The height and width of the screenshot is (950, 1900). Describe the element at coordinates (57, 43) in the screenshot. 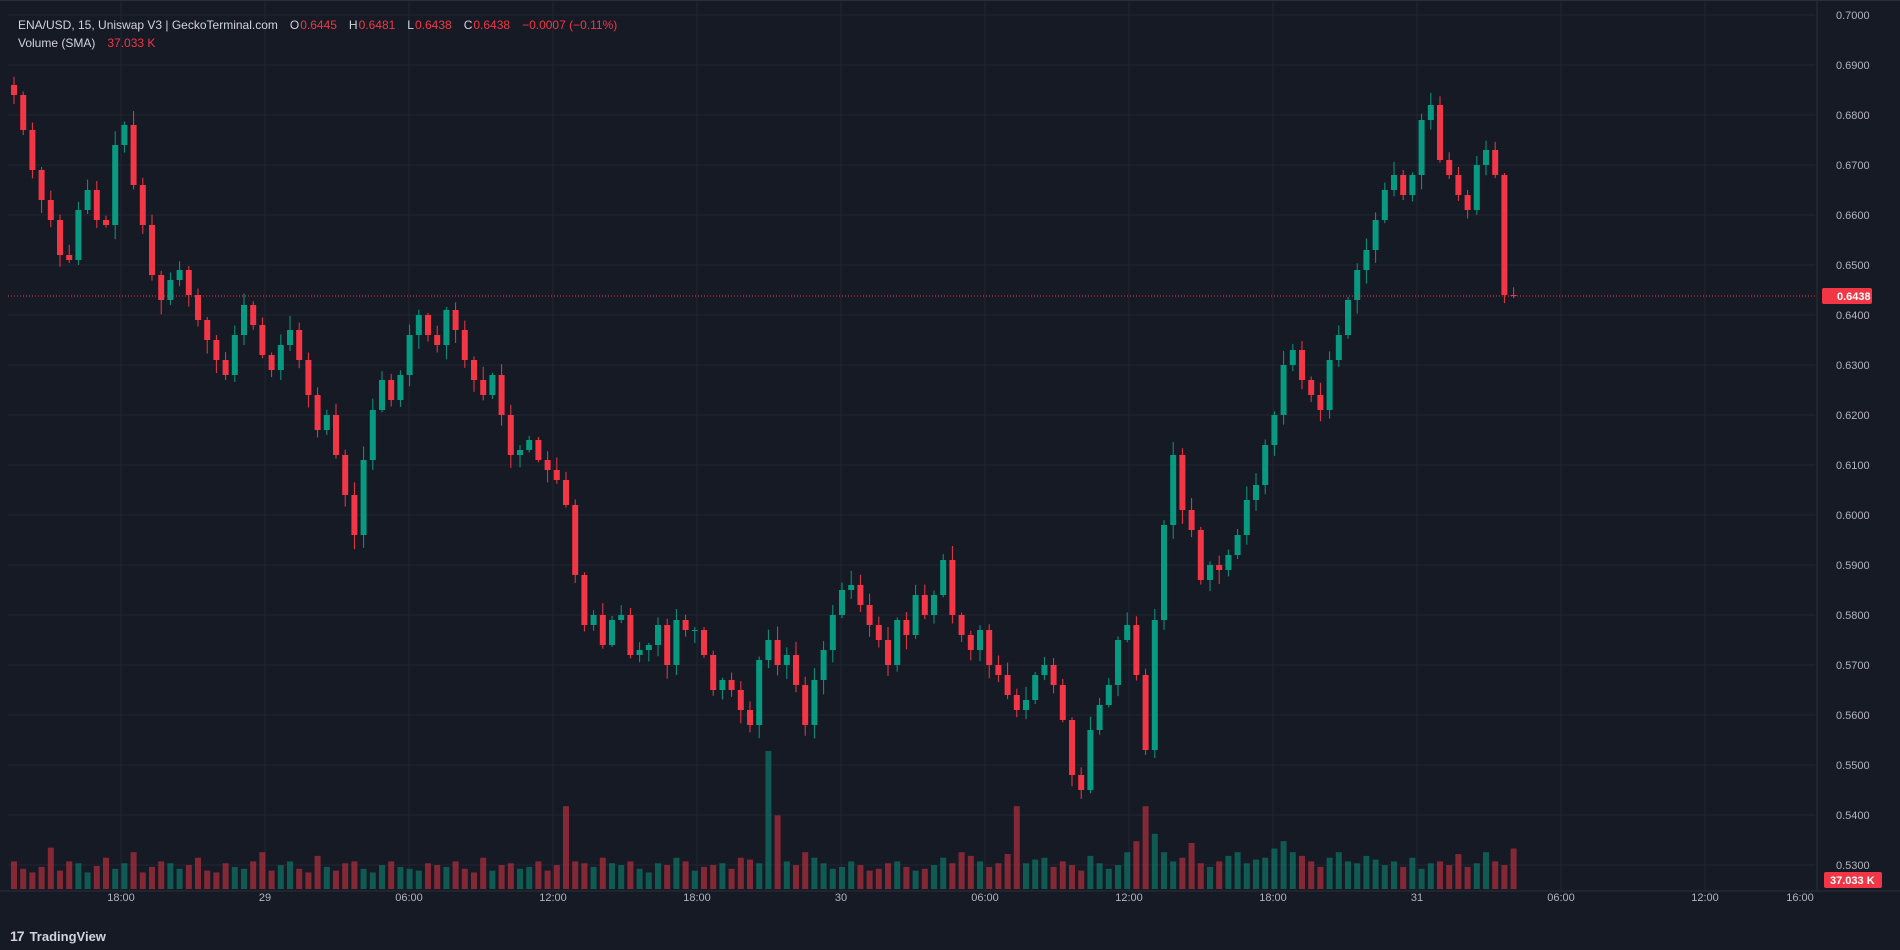

I see `volume-study-label: Volume (SMA)` at that location.